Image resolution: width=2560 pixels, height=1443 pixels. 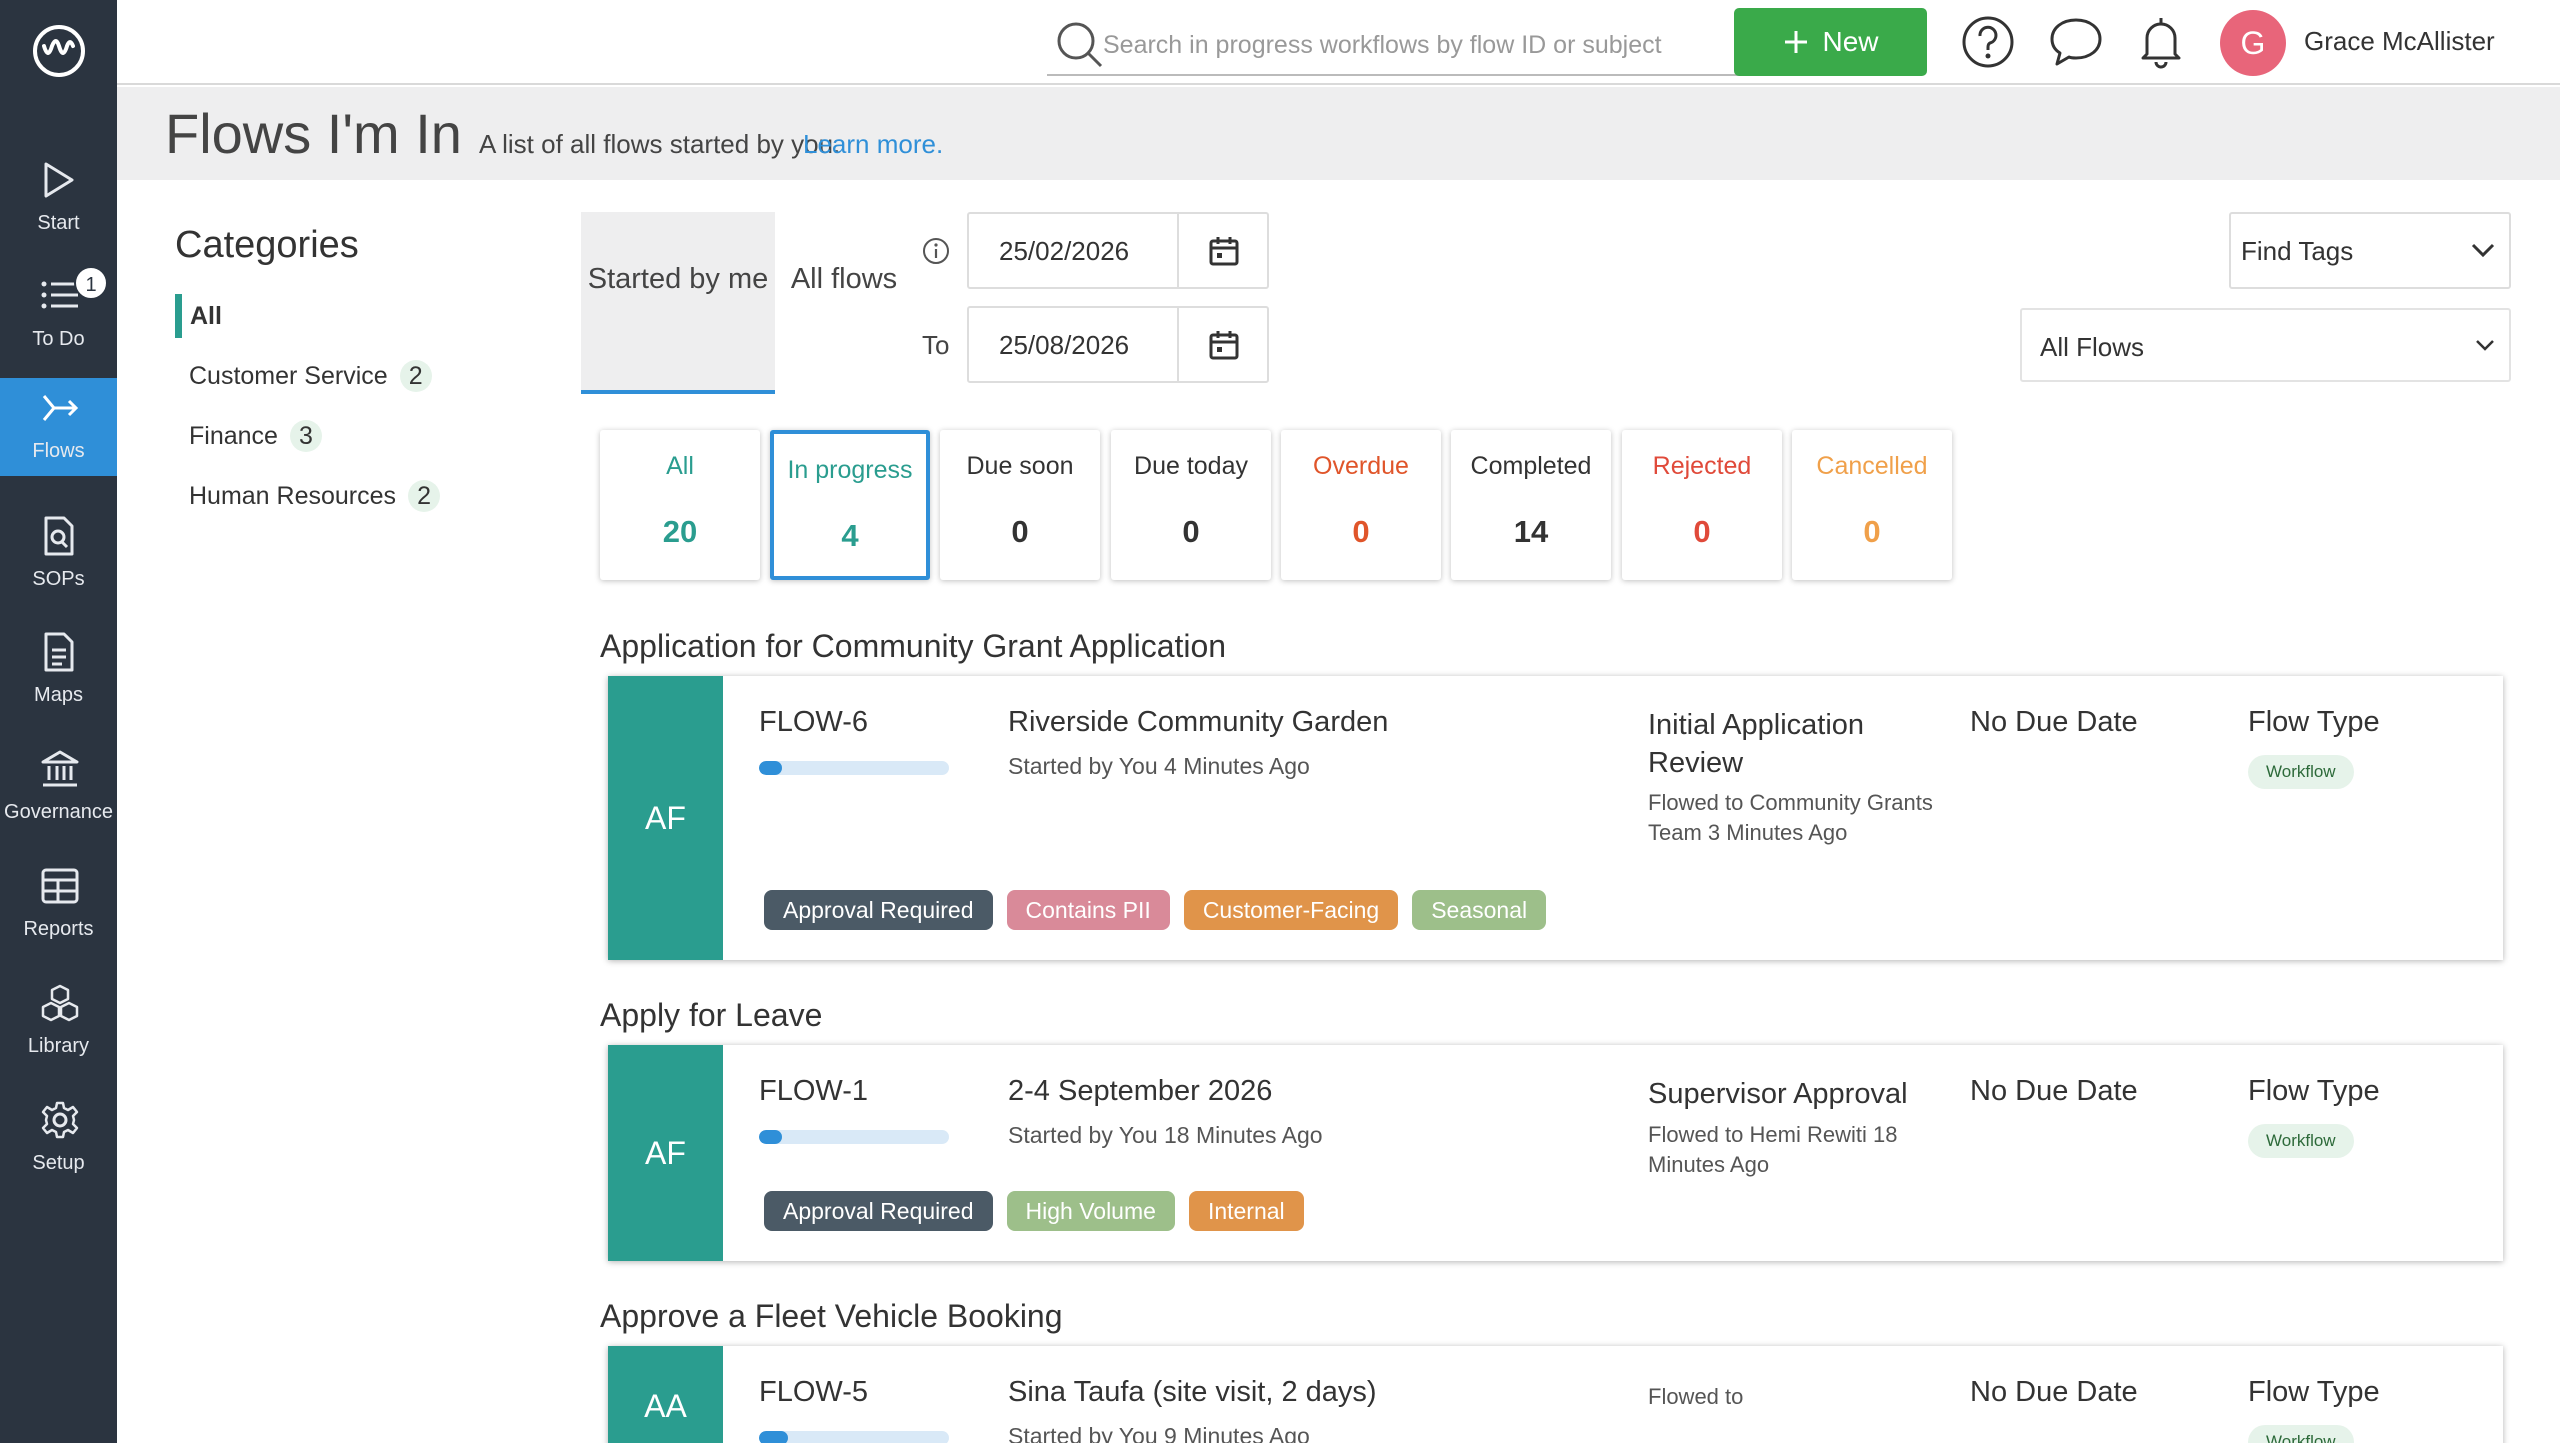 I want to click on category-all: All, so click(x=198, y=316).